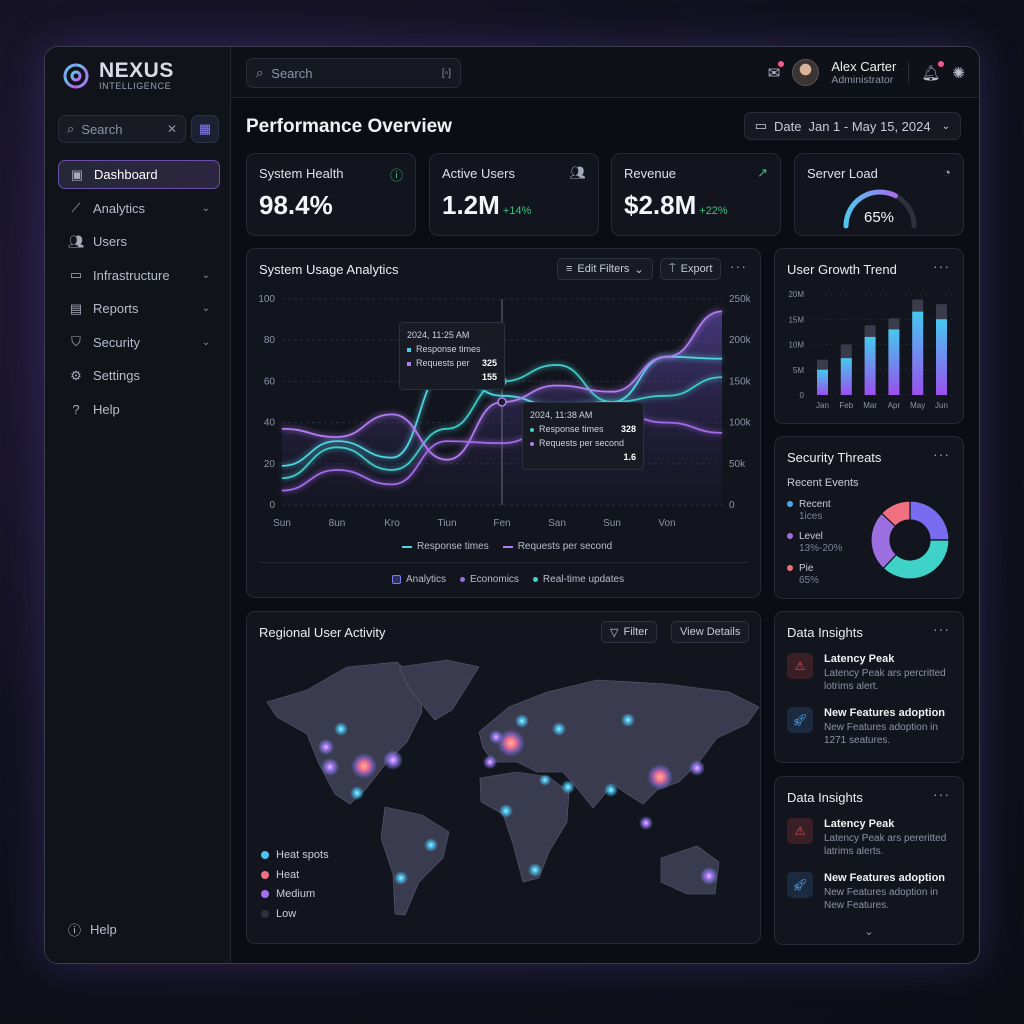  Describe the element at coordinates (135, 86) in the screenshot. I see `brand-subtitle: INTELLIGENCE` at that location.